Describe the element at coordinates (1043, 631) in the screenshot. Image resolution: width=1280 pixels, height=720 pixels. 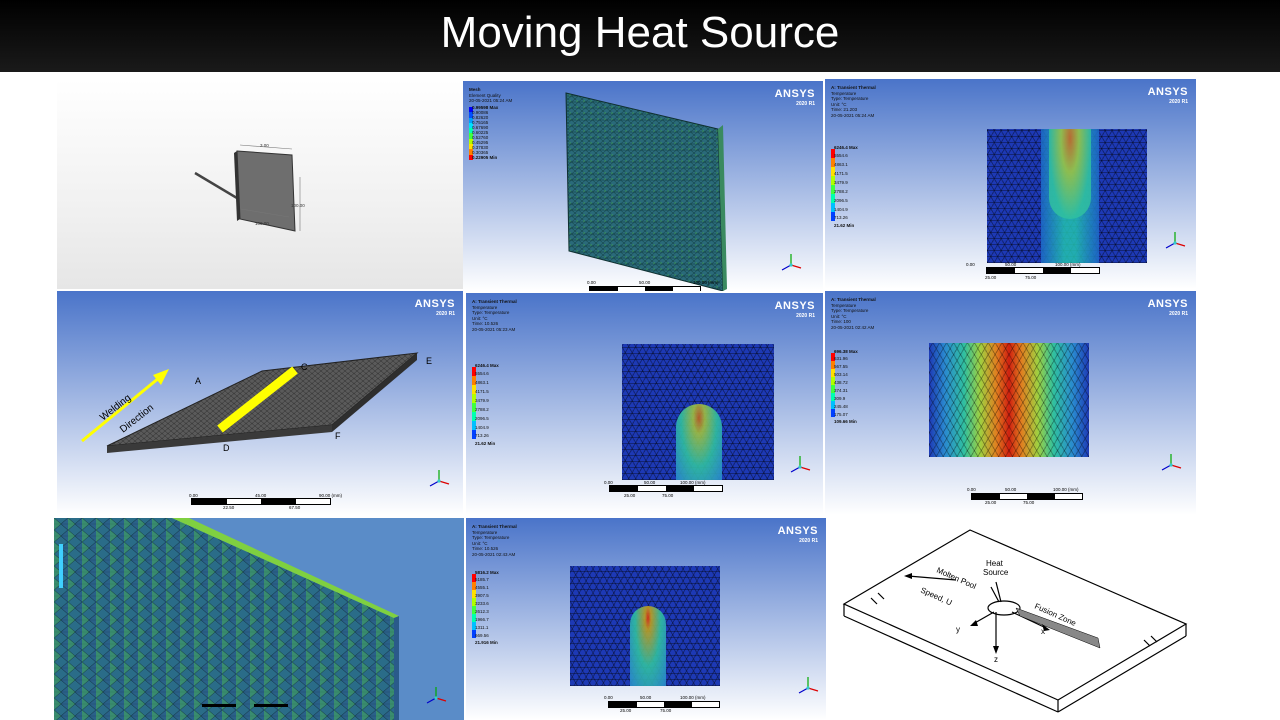
I see `x-axis-label: x` at that location.